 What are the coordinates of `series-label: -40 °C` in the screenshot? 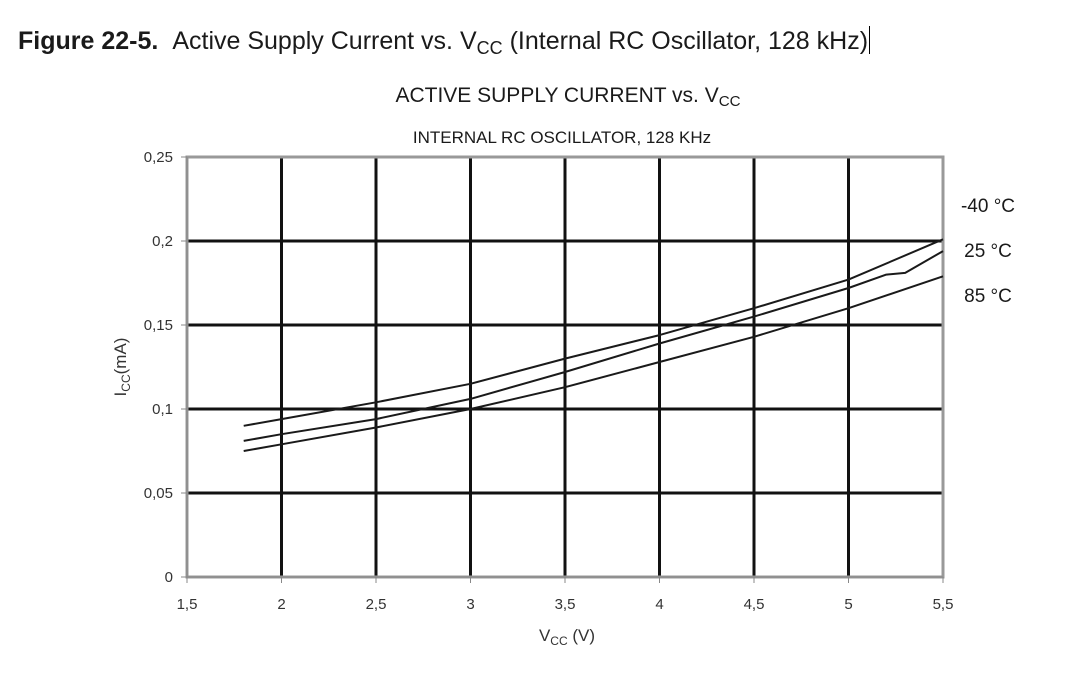 It's located at (988, 206).